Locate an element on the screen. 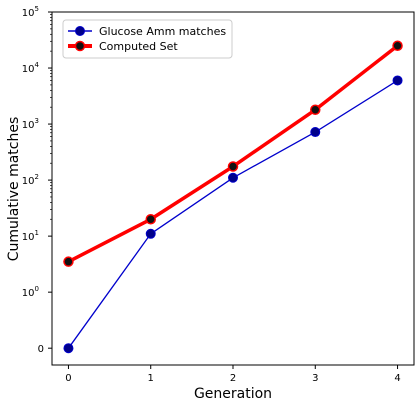  y-tick-label: 10² is located at coordinates (30, 180).